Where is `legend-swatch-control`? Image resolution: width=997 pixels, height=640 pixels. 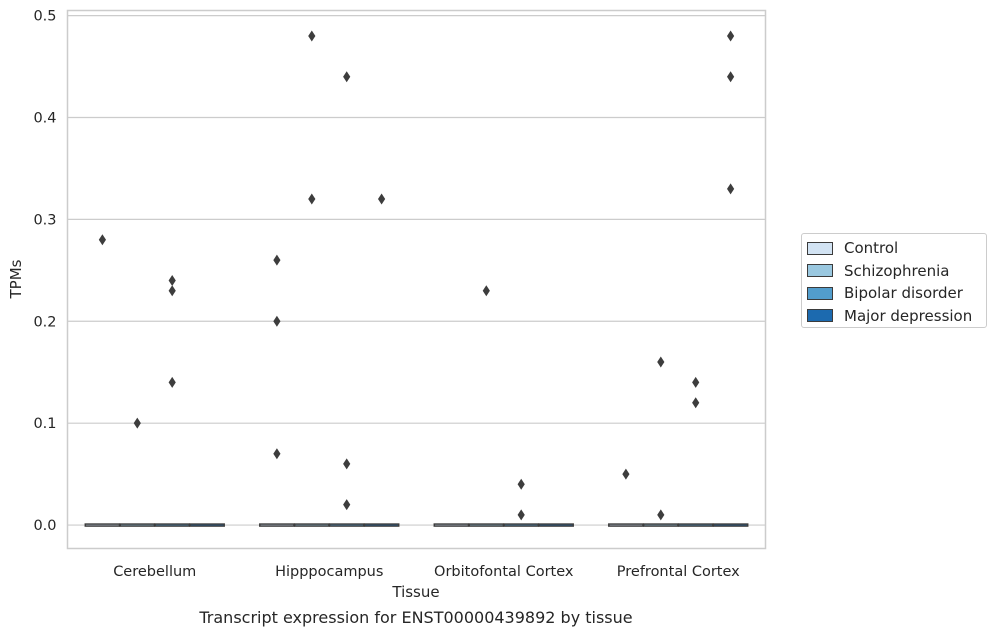
legend-swatch-control is located at coordinates (820, 248).